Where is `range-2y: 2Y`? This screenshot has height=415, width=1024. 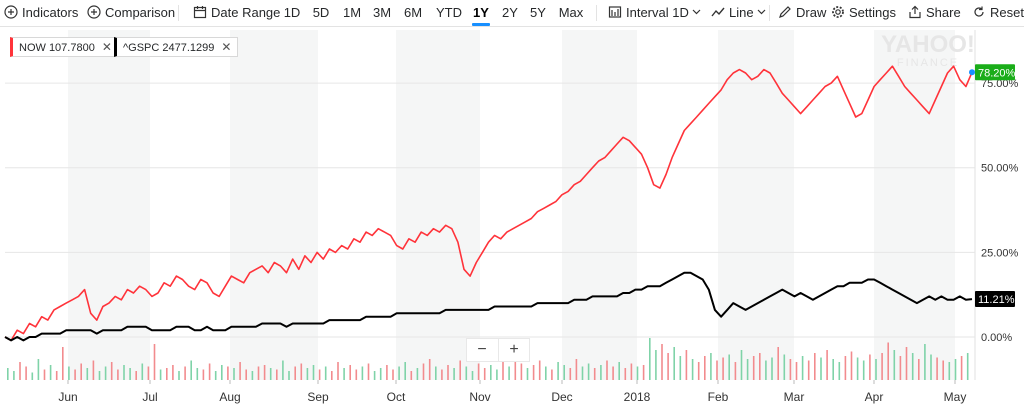
range-2y: 2Y is located at coordinates (510, 12).